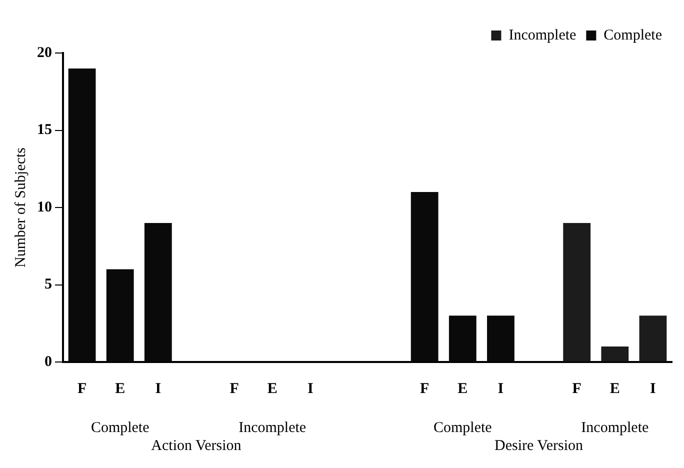 The width and height of the screenshot is (684, 468). Describe the element at coordinates (44, 52) in the screenshot. I see `y-tick-label: 20` at that location.